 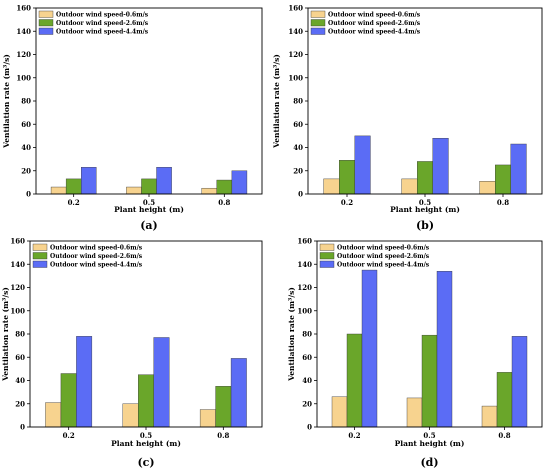 I want to click on panel-label: (c), so click(x=145, y=462).